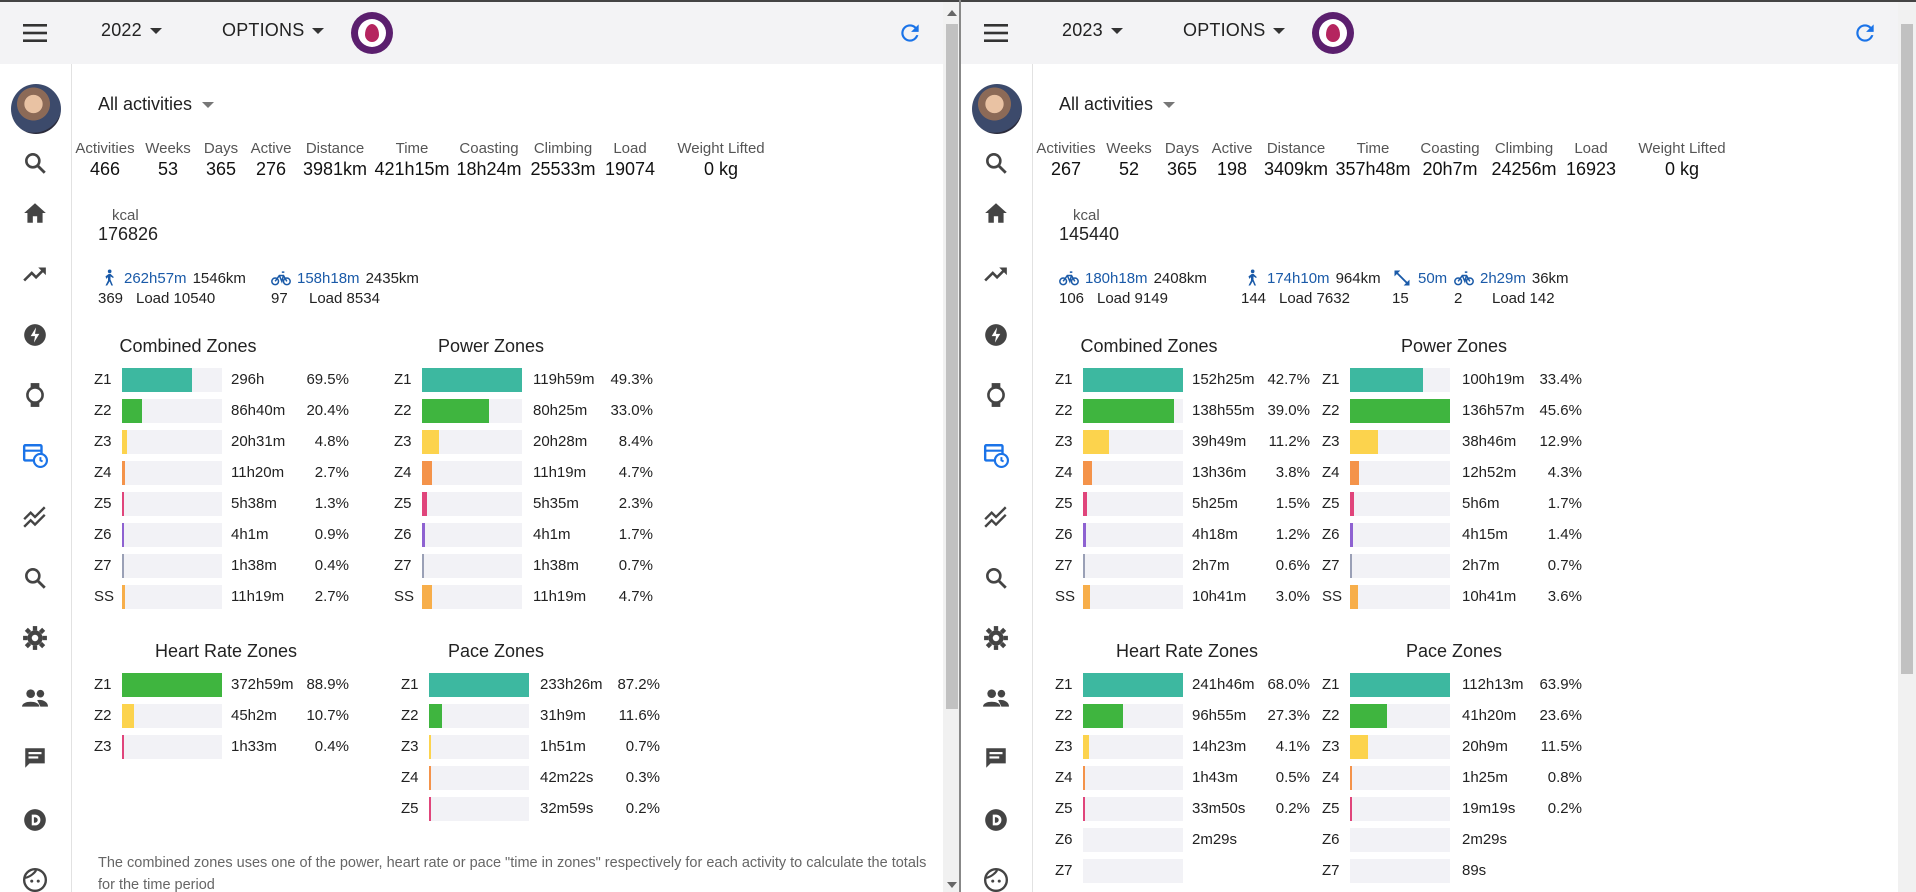  What do you see at coordinates (1481, 565) in the screenshot?
I see `zone-time: 2h7m` at bounding box center [1481, 565].